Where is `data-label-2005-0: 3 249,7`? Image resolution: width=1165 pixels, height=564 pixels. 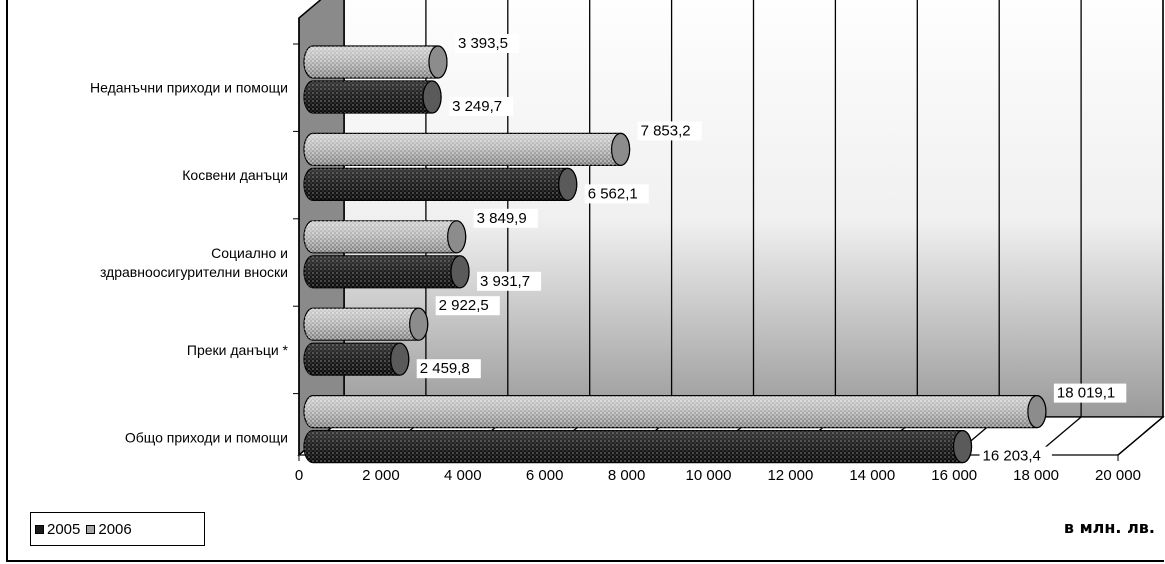
data-label-2005-0: 3 249,7 is located at coordinates (477, 106).